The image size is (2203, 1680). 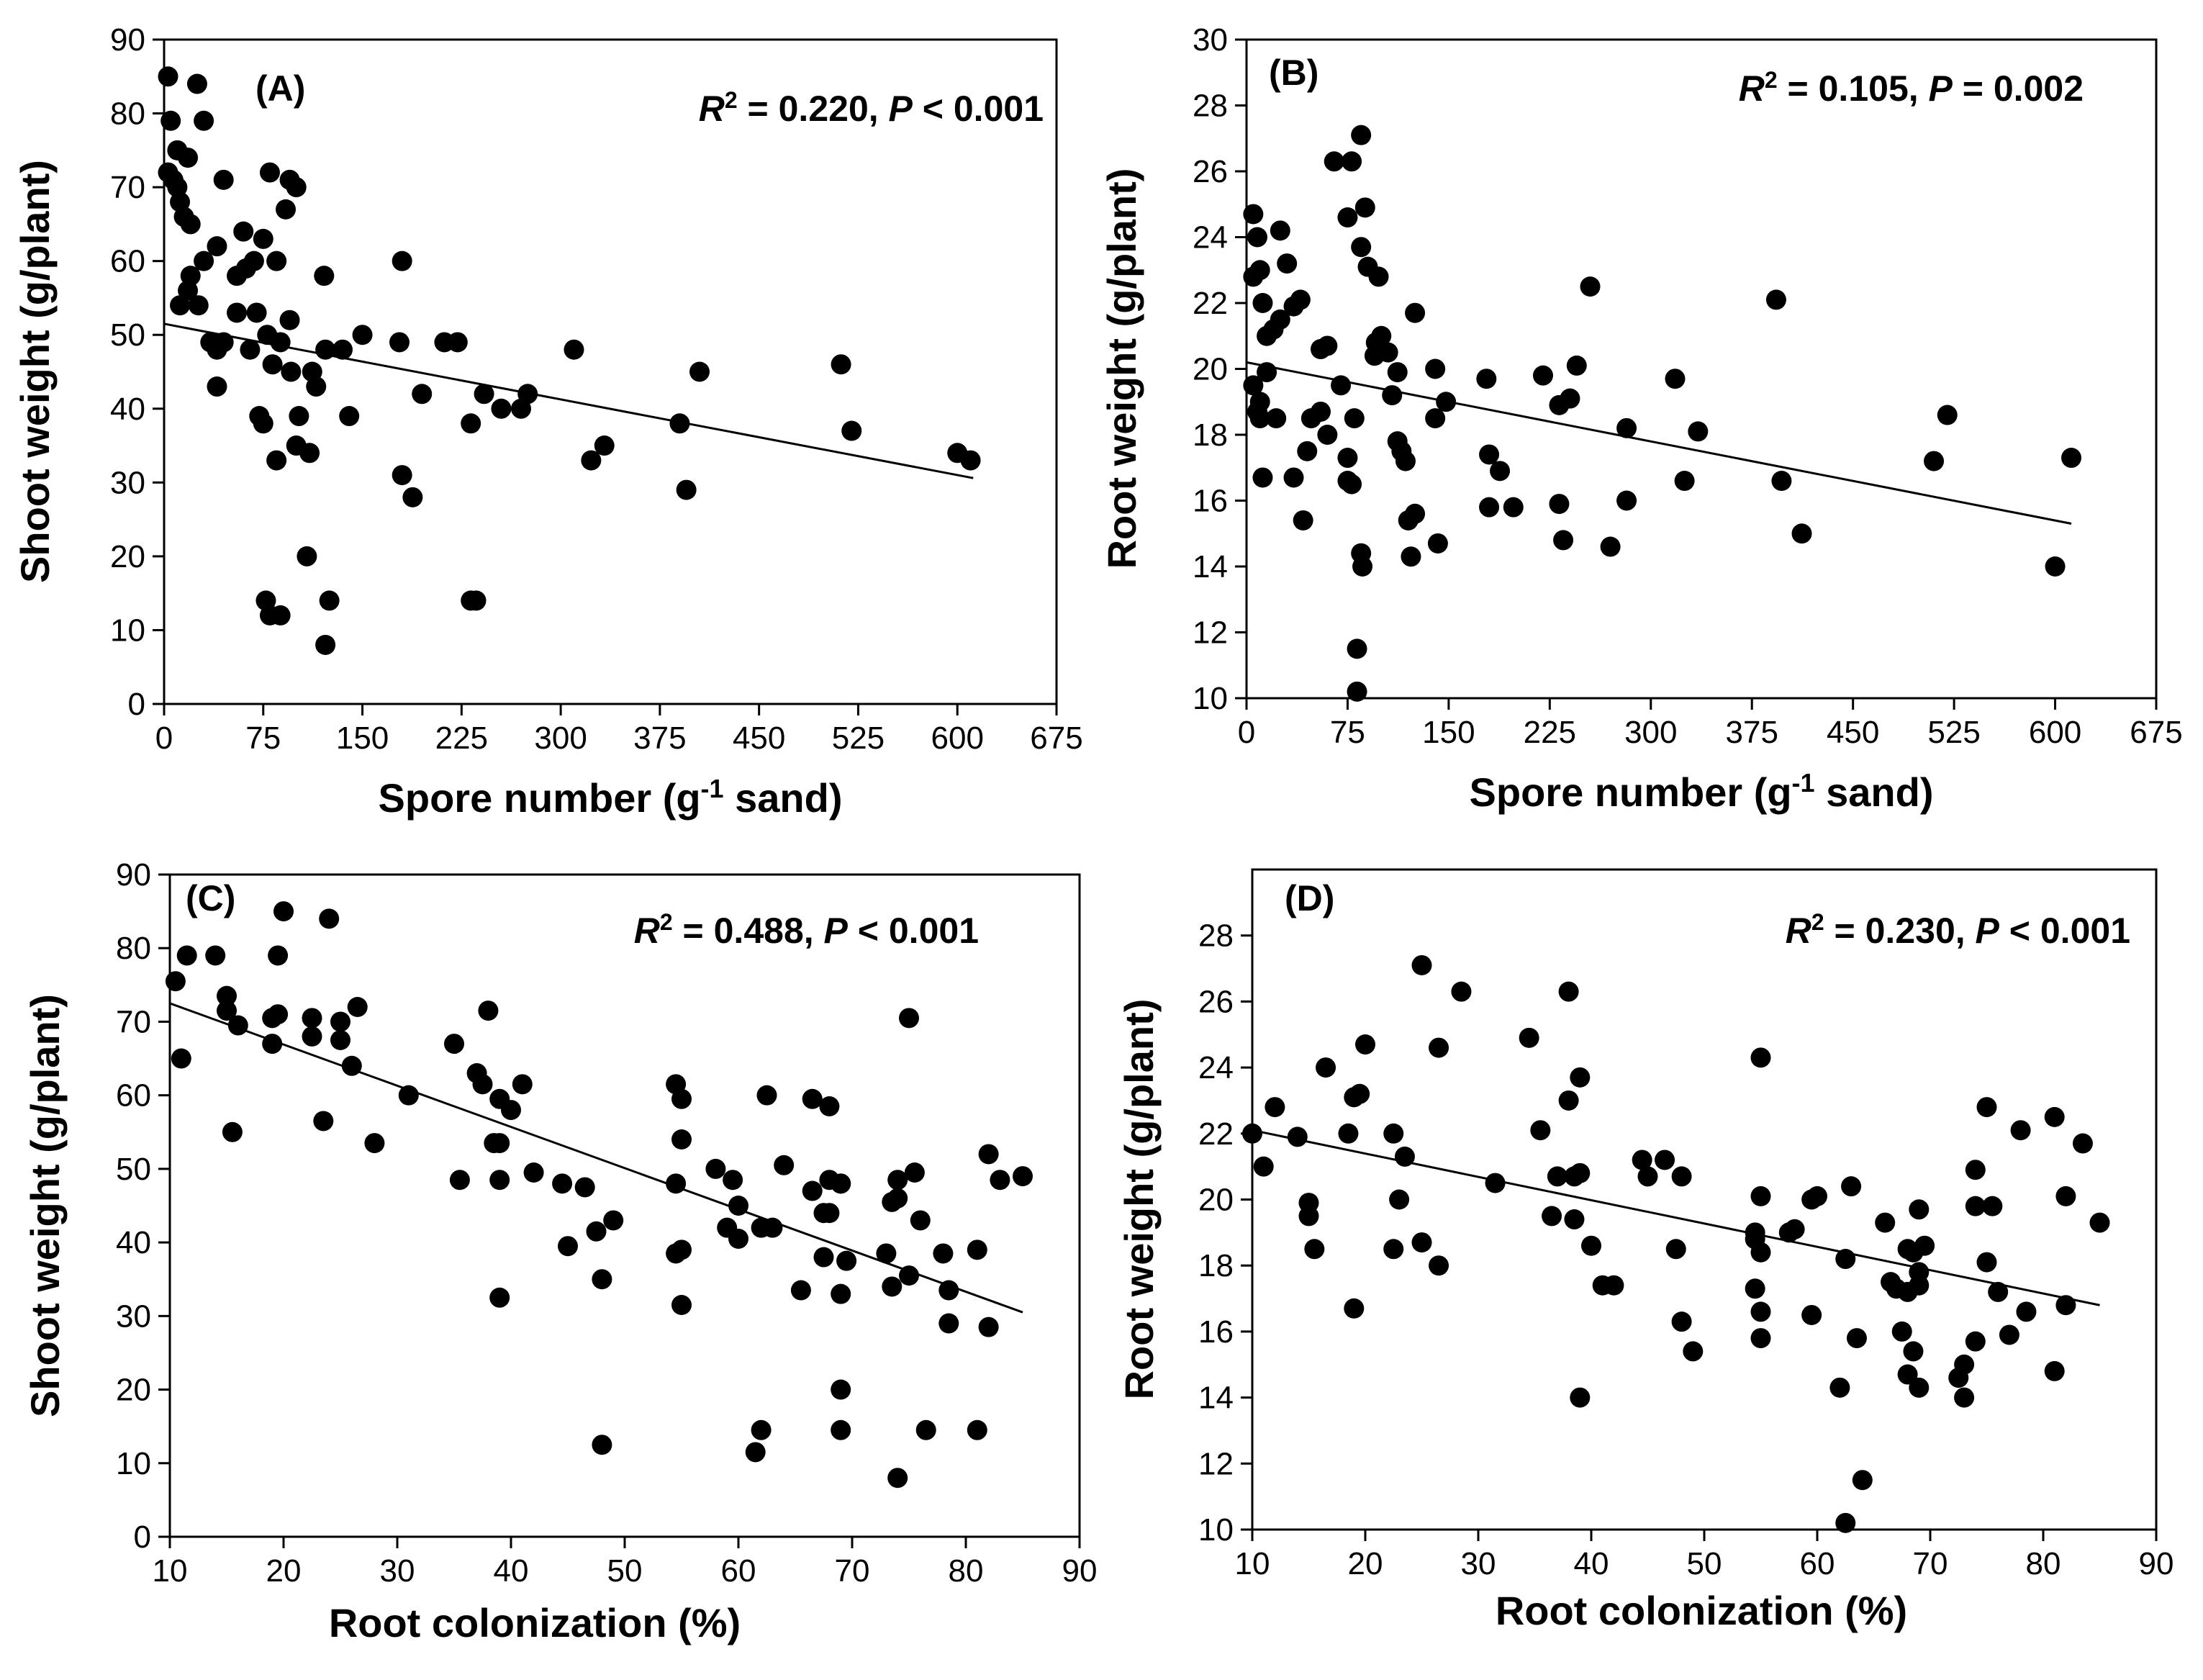 I want to click on y-tick-label: 16, so click(x=1211, y=501).